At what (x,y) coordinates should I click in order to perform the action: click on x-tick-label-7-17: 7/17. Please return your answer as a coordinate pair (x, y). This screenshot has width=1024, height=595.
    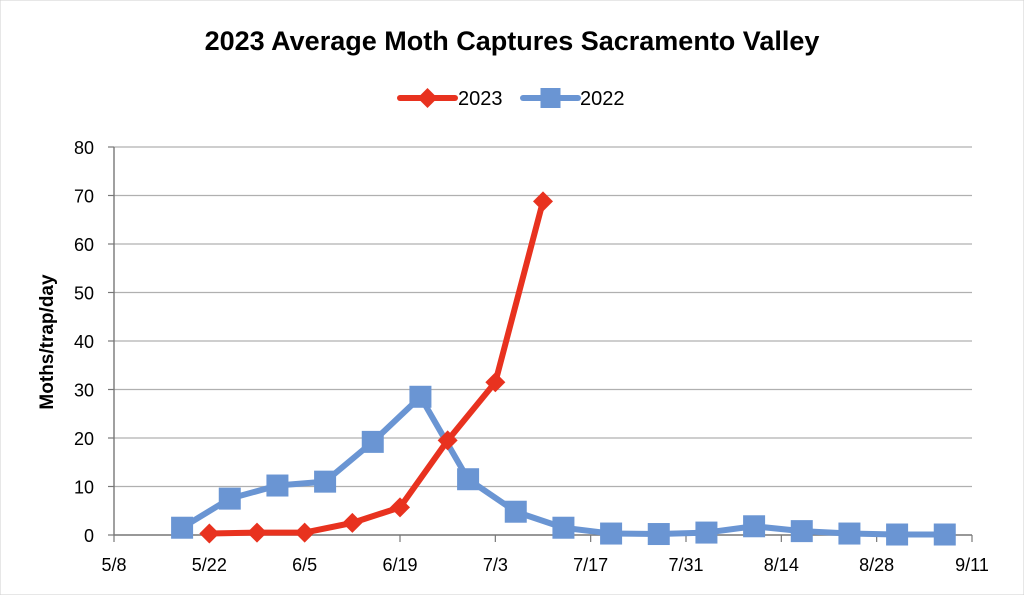
    Looking at the image, I should click on (590, 565).